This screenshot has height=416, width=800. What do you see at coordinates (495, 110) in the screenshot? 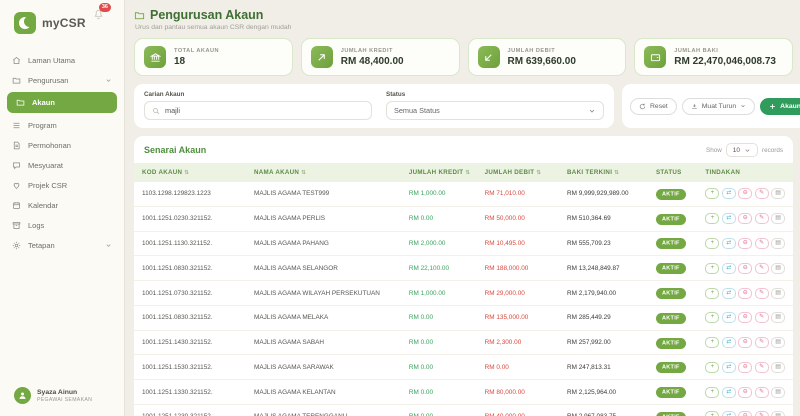
I see `status-select: Semua Status` at bounding box center [495, 110].